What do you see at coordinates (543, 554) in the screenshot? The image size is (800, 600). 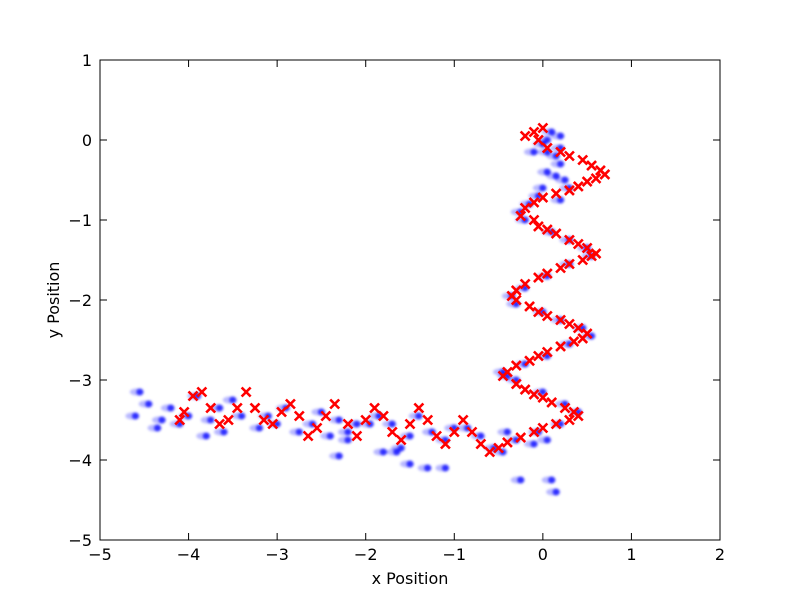 I see `x-tick-label: 0` at bounding box center [543, 554].